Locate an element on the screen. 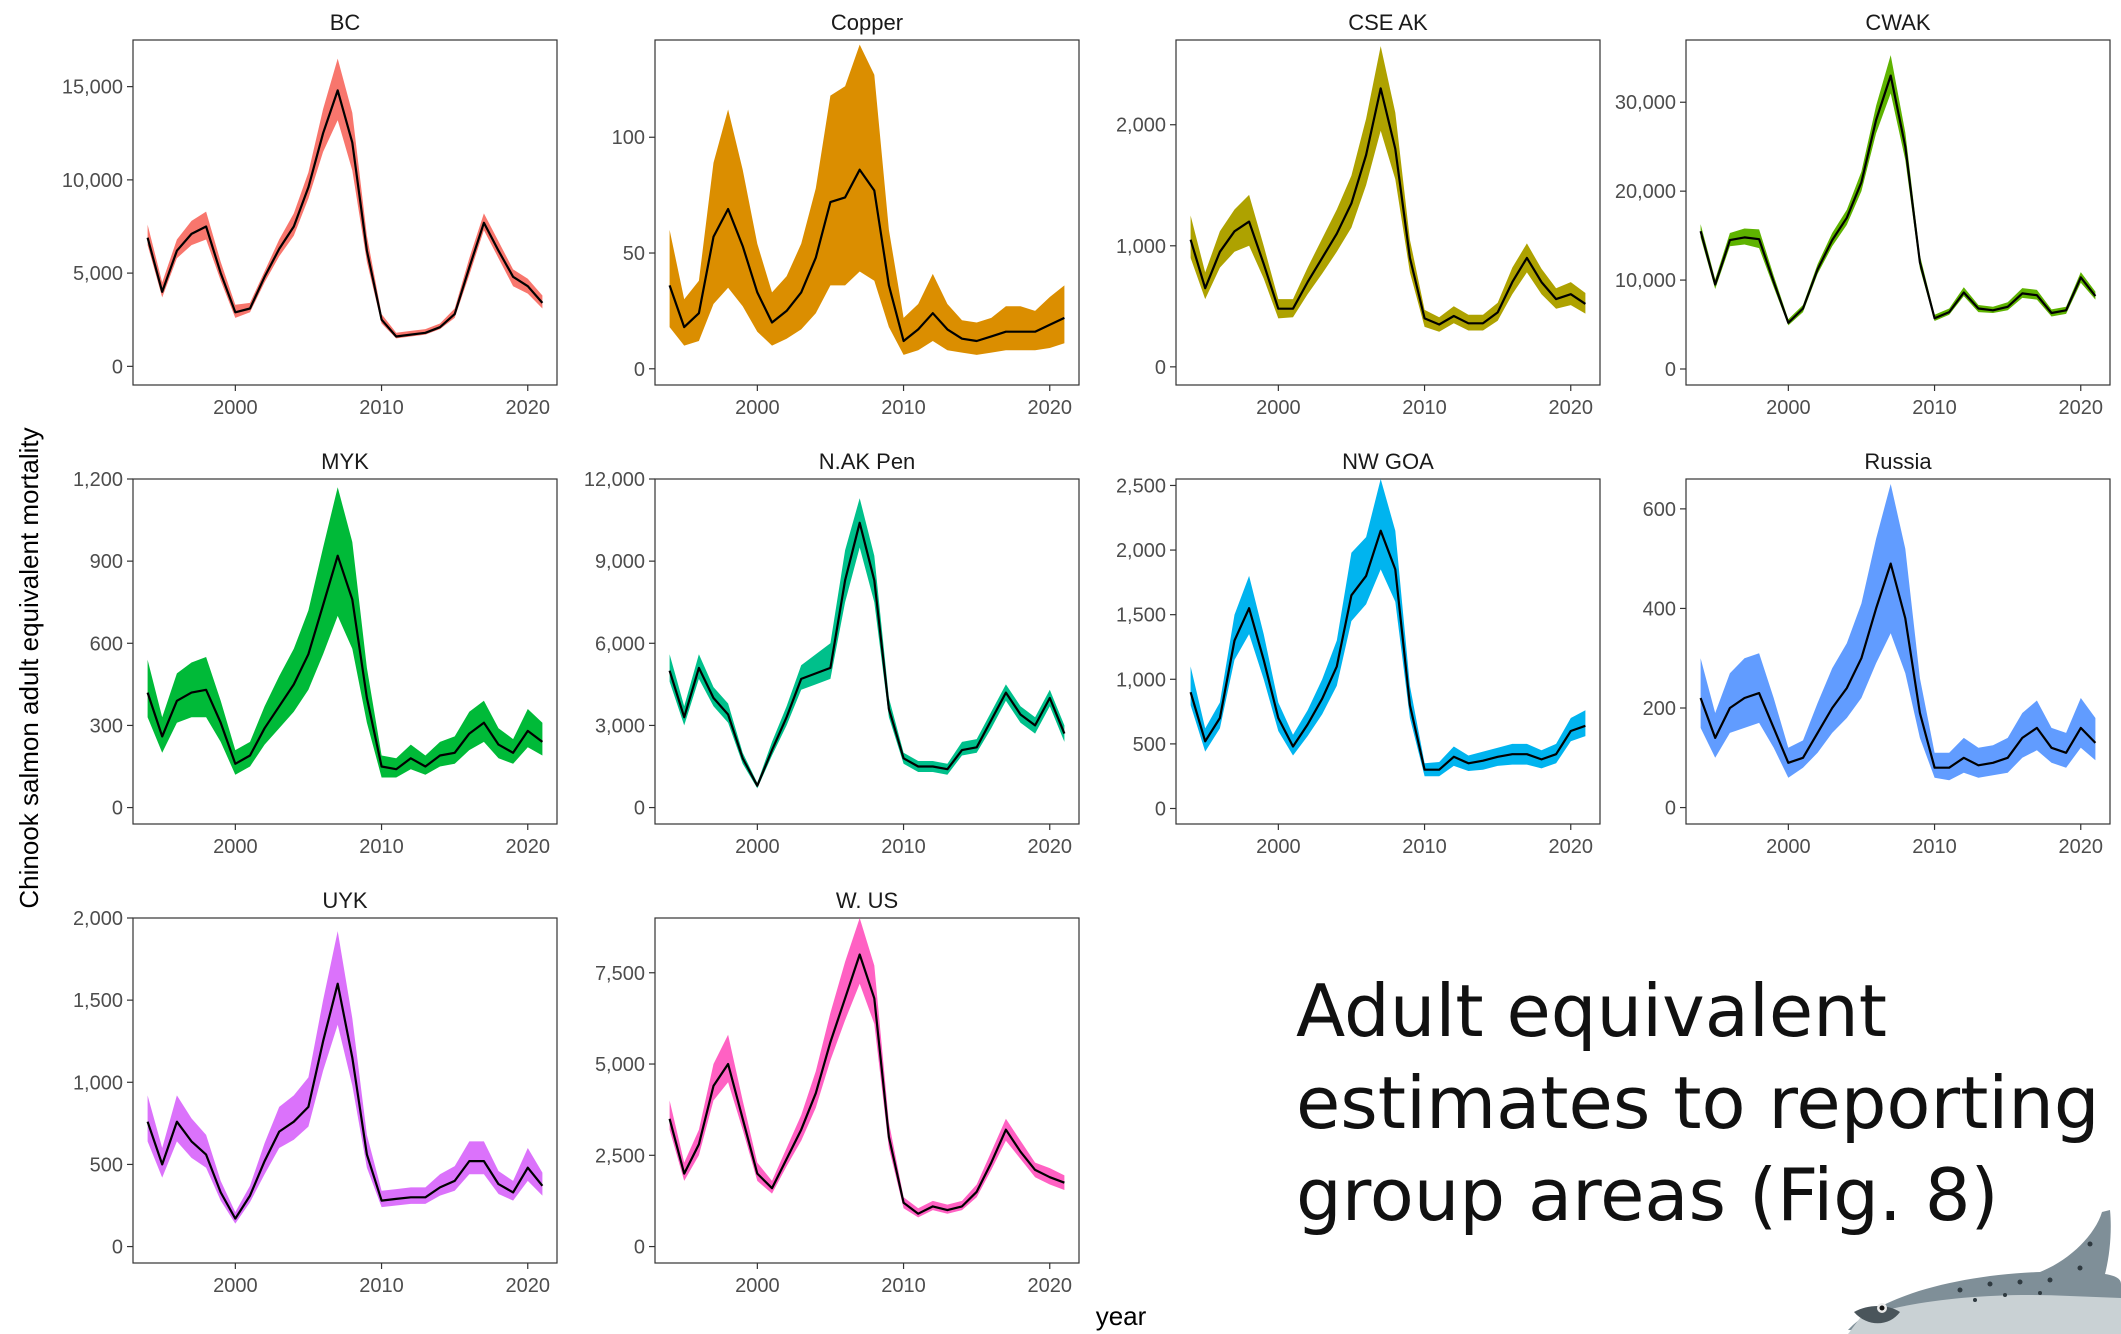 The image size is (2121, 1334). y-tick-label: 20,000 is located at coordinates (1645, 192).